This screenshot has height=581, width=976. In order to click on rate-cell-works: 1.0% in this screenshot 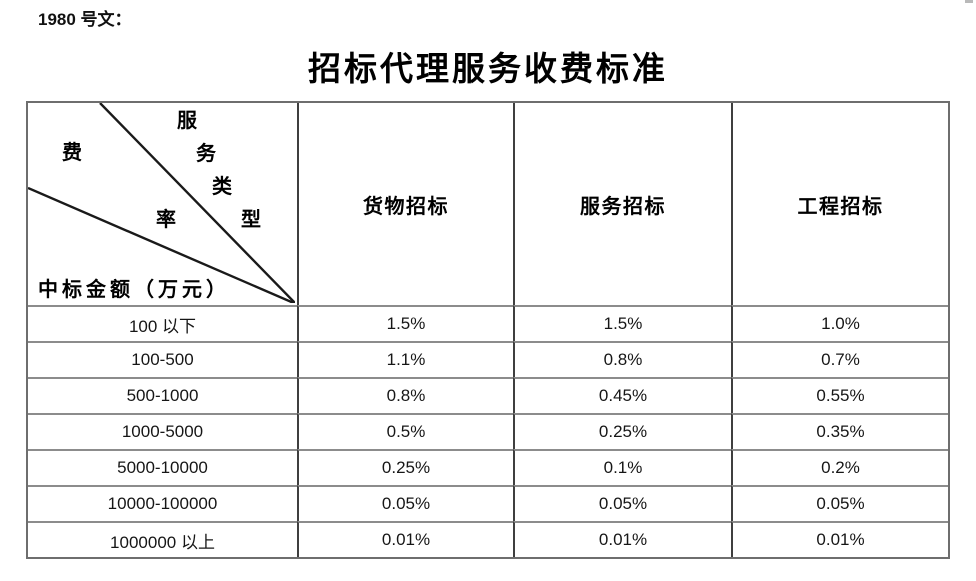, I will do `click(839, 323)`.